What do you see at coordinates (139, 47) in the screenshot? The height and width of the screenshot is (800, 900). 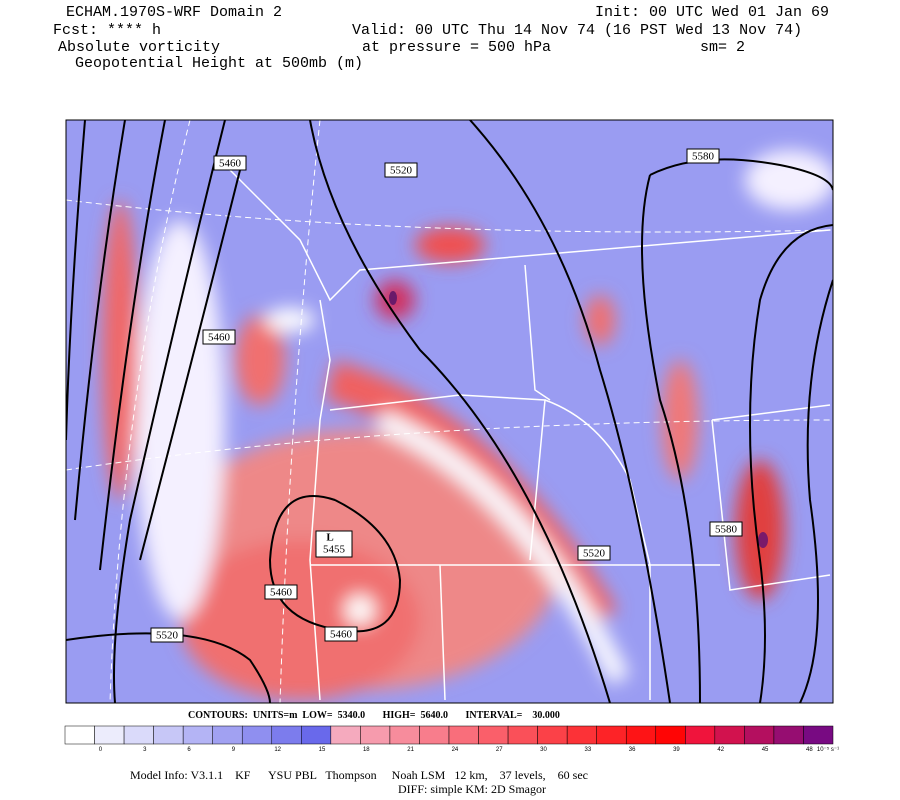 I see `field-name: Absolute vorticity` at bounding box center [139, 47].